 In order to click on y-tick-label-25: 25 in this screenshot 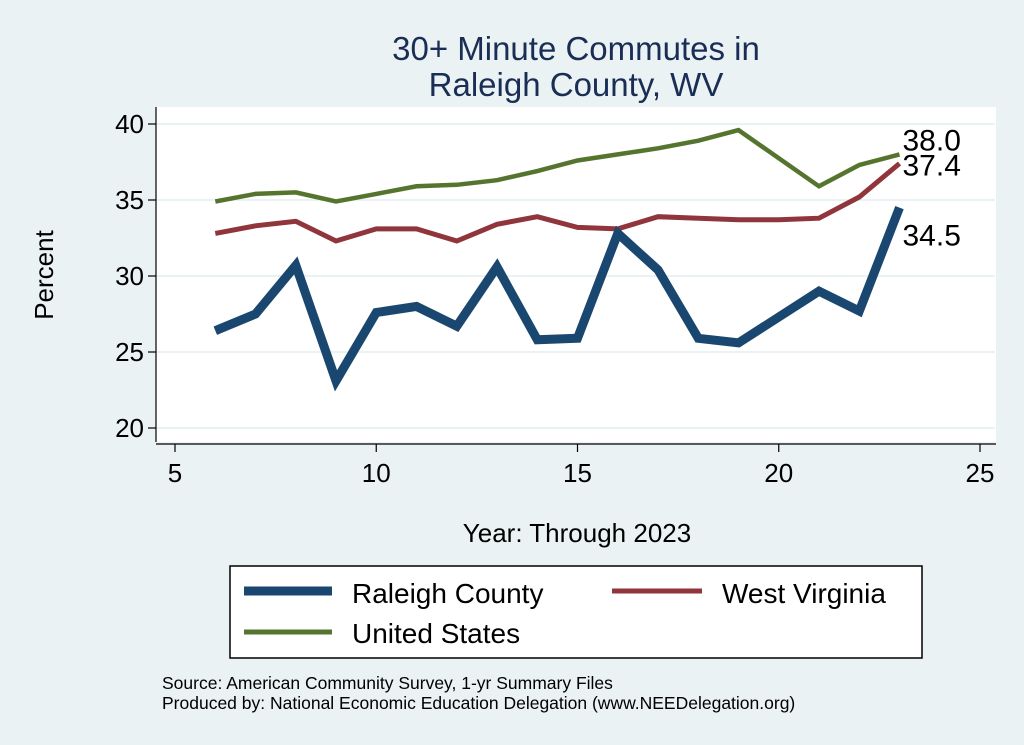, I will do `click(129, 352)`.